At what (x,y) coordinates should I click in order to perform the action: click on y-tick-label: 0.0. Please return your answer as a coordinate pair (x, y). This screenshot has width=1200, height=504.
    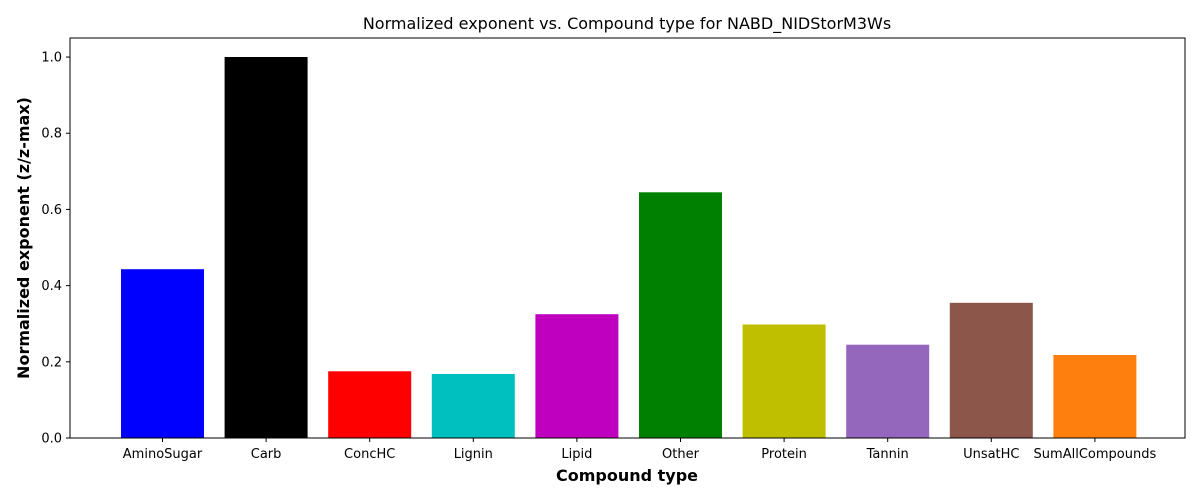
    Looking at the image, I should click on (51, 439).